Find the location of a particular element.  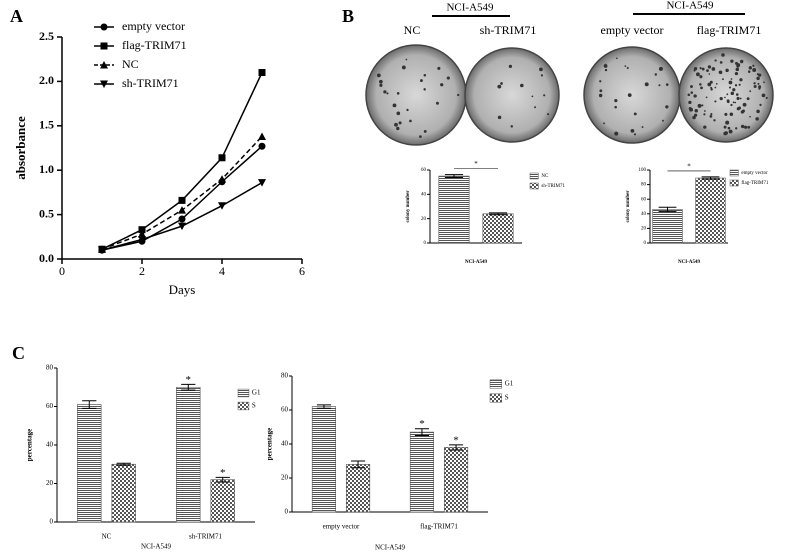

x-axis-label: NCI-A549 is located at coordinates (390, 548).